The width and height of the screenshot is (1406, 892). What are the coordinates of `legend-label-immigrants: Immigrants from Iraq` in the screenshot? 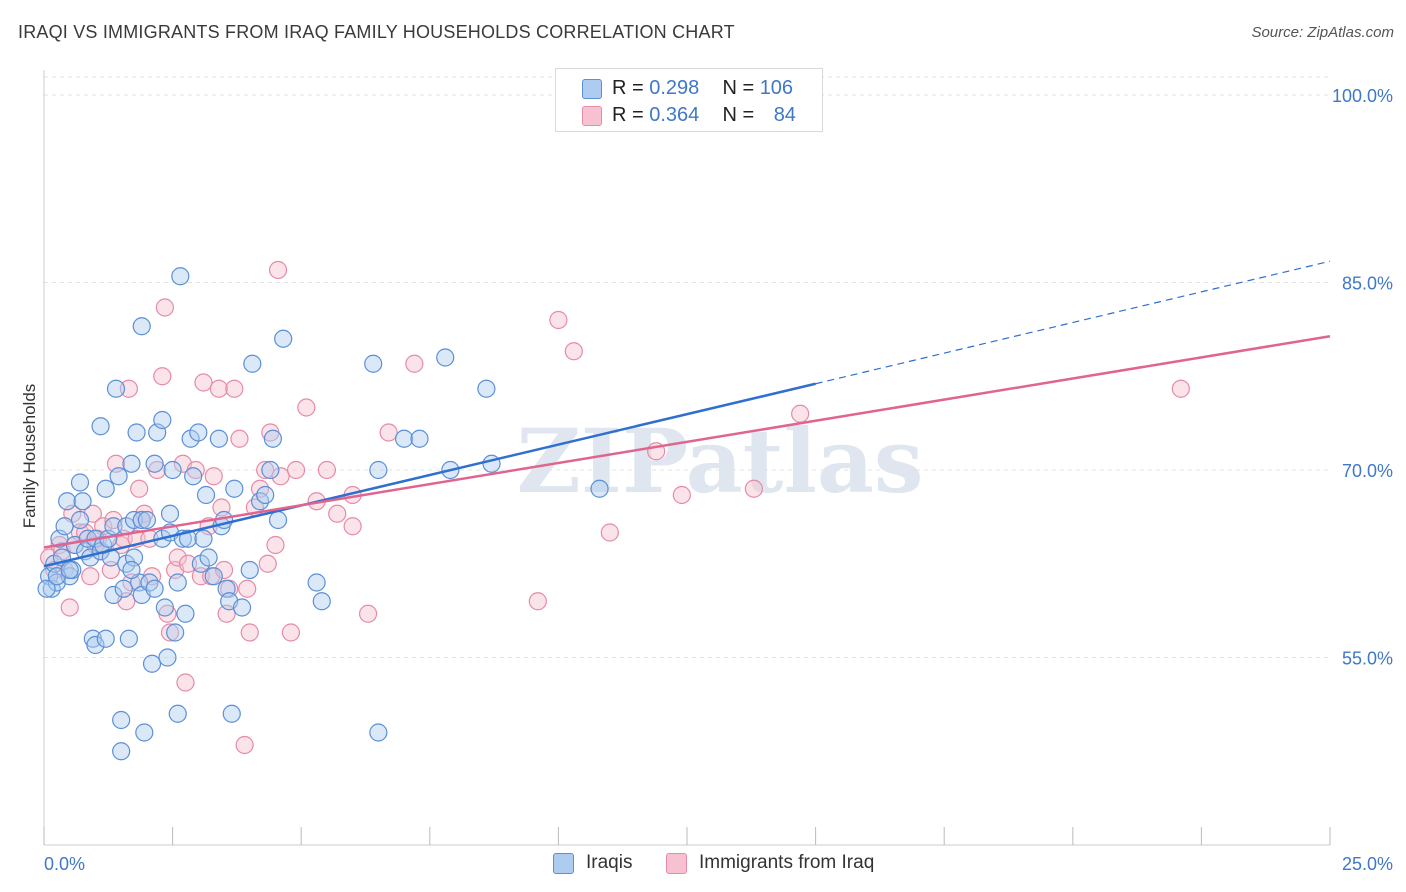 It's located at (787, 862).